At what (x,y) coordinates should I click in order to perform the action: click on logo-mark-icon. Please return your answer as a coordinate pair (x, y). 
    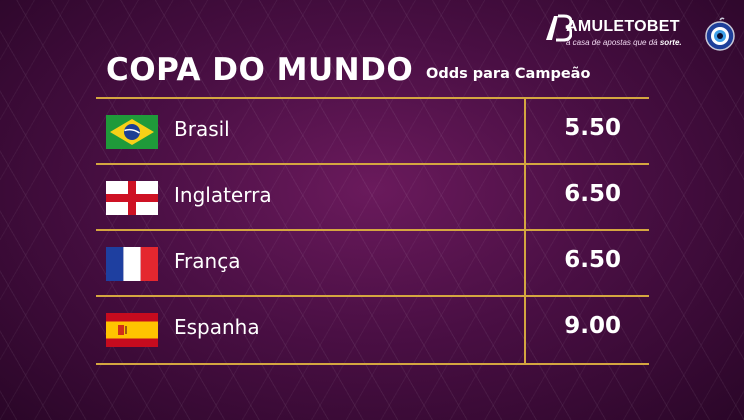
    Looking at the image, I should click on (559, 28).